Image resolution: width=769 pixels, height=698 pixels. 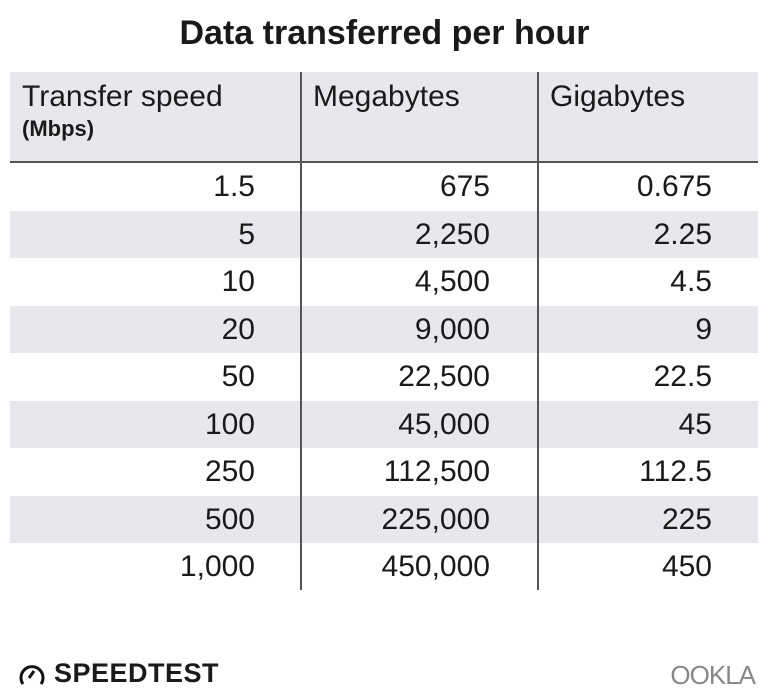 What do you see at coordinates (384, 187) in the screenshot?
I see `table-row: 1.5 675 0.675` at bounding box center [384, 187].